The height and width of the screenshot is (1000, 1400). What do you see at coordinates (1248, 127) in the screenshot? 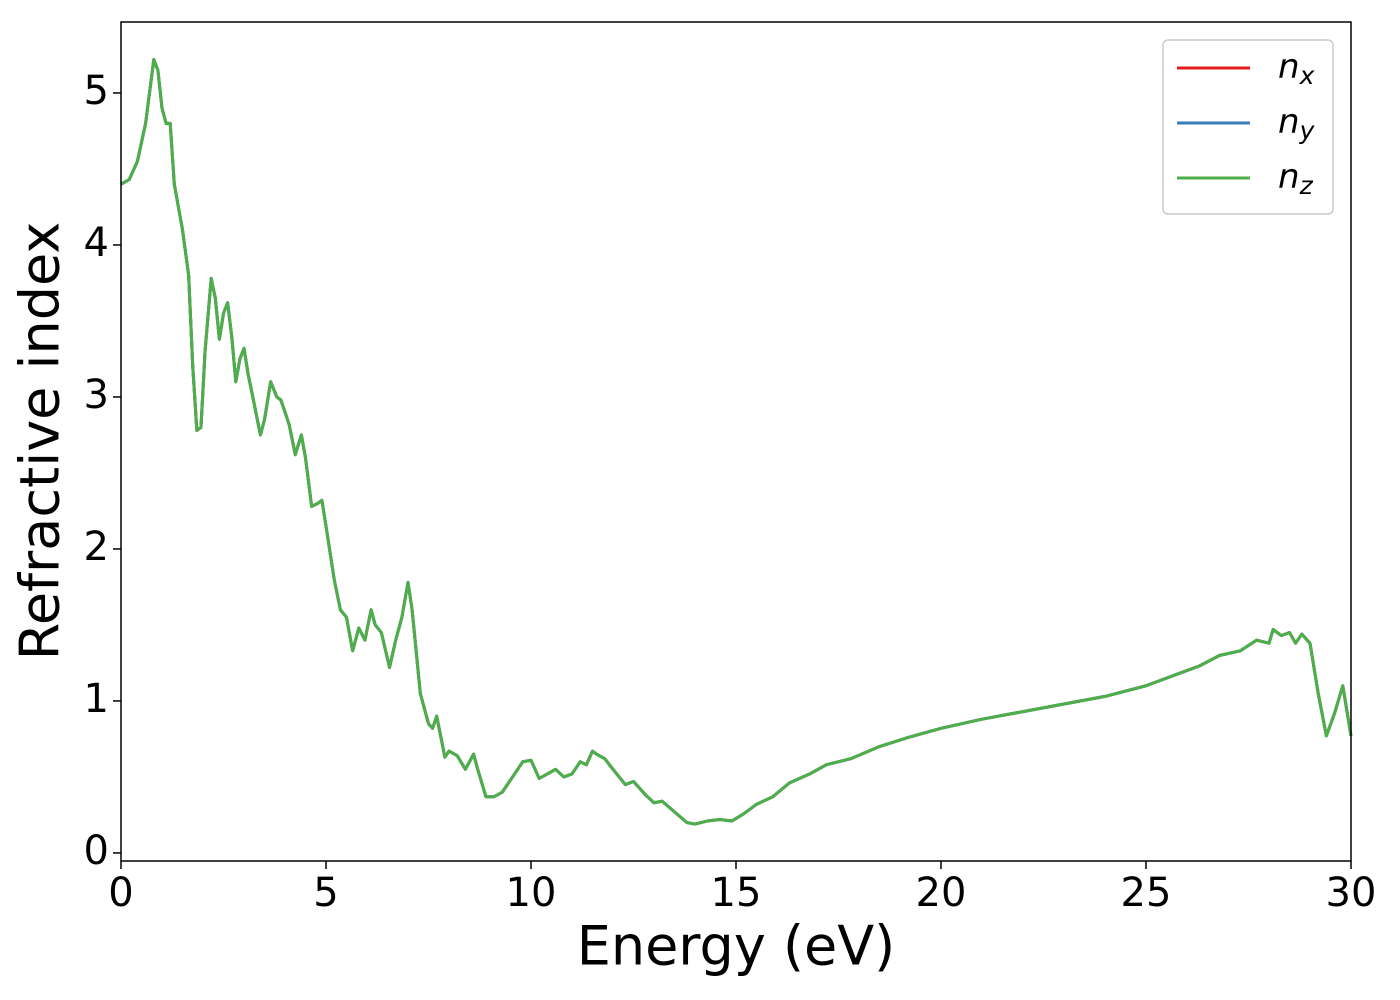
I see `legend-box` at bounding box center [1248, 127].